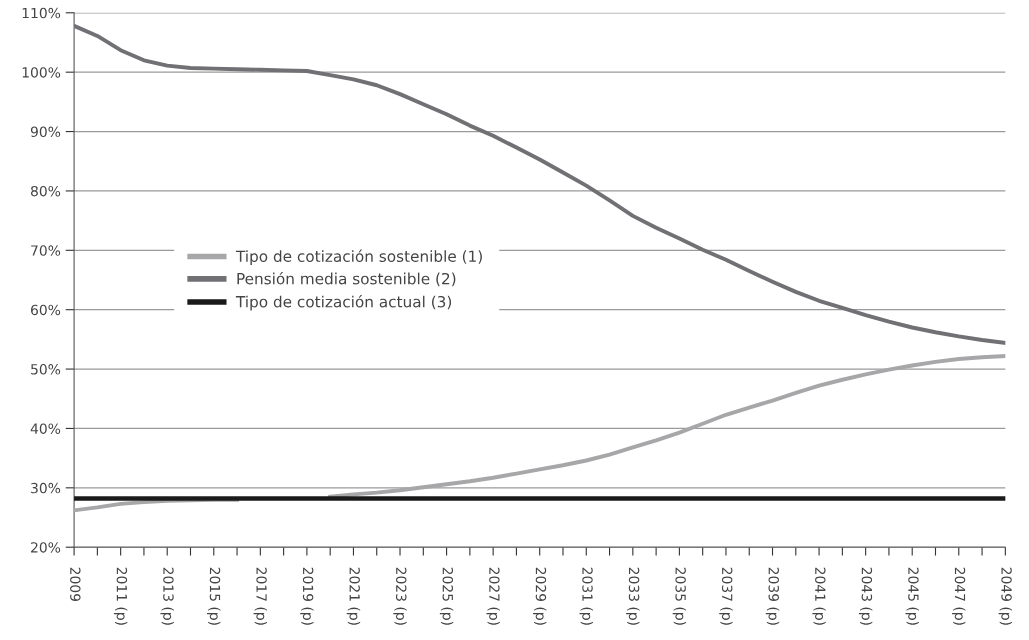 This screenshot has width=1029, height=640. Describe the element at coordinates (307, 596) in the screenshot. I see `x-tick-label: 2019 (p)` at that location.